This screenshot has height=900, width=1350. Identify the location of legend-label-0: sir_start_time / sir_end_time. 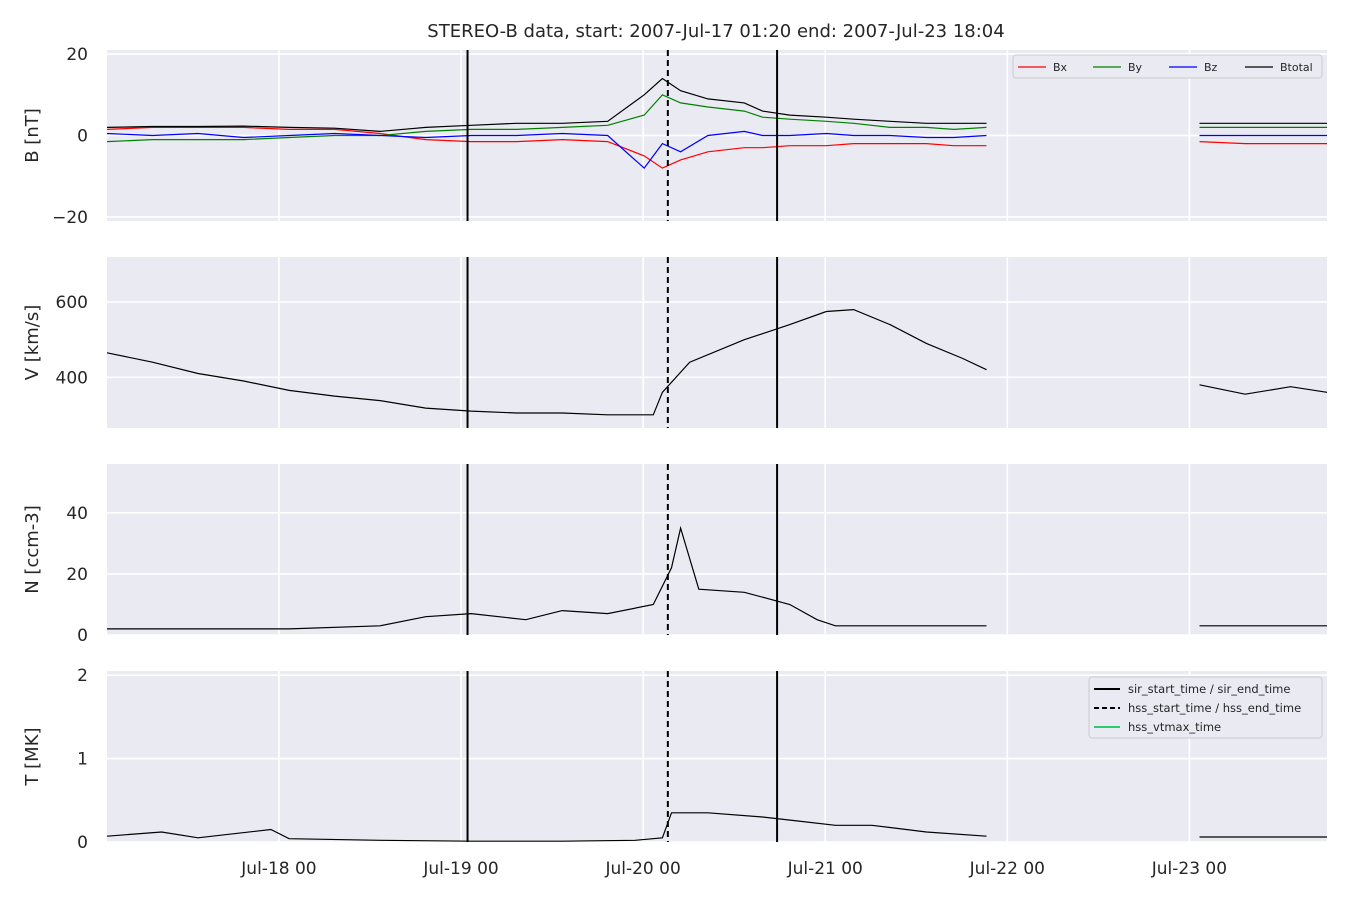
(1209, 689).